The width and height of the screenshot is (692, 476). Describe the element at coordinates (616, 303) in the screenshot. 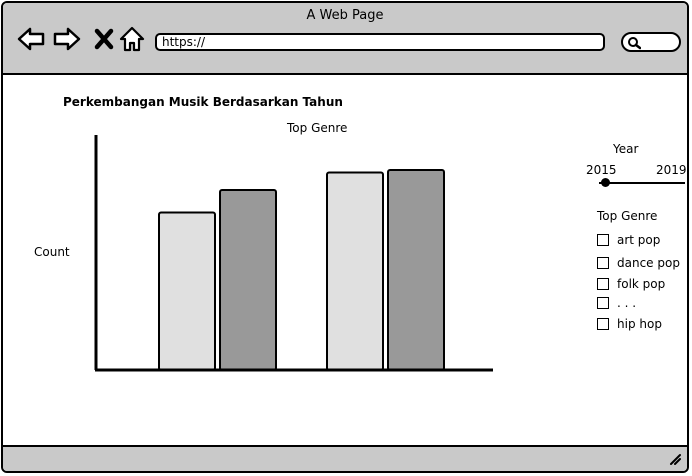

I see `genre-option: . . .` at that location.